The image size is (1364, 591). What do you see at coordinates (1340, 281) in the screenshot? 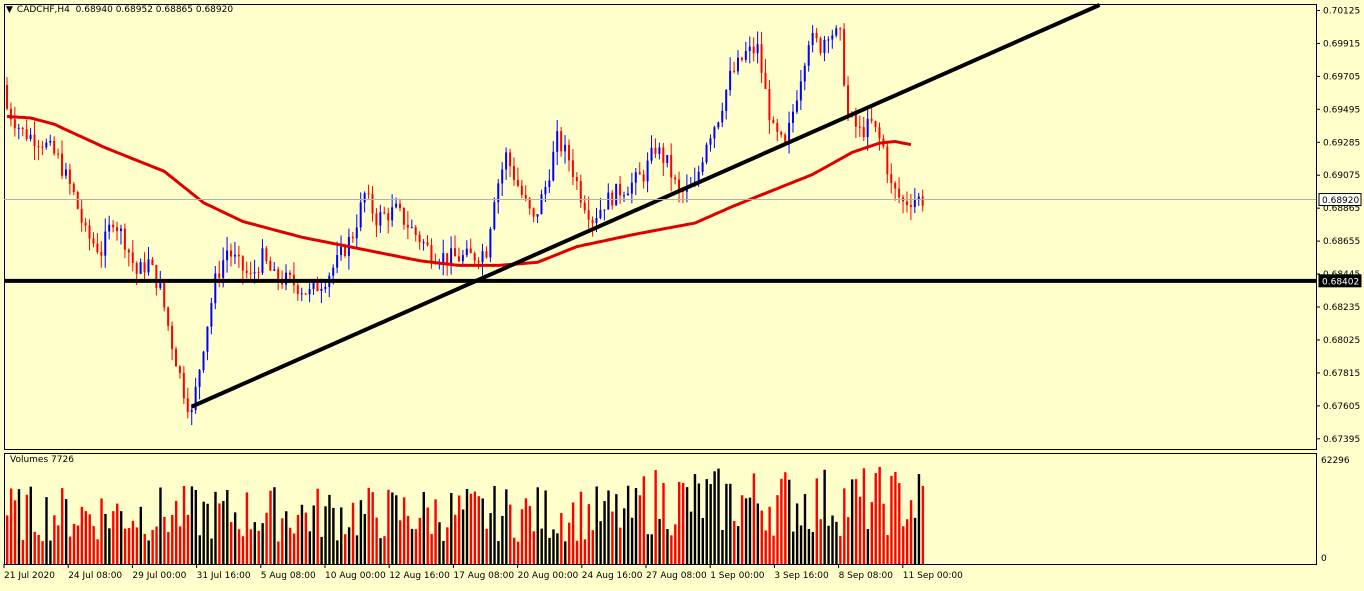
I see `price-tag` at bounding box center [1340, 281].